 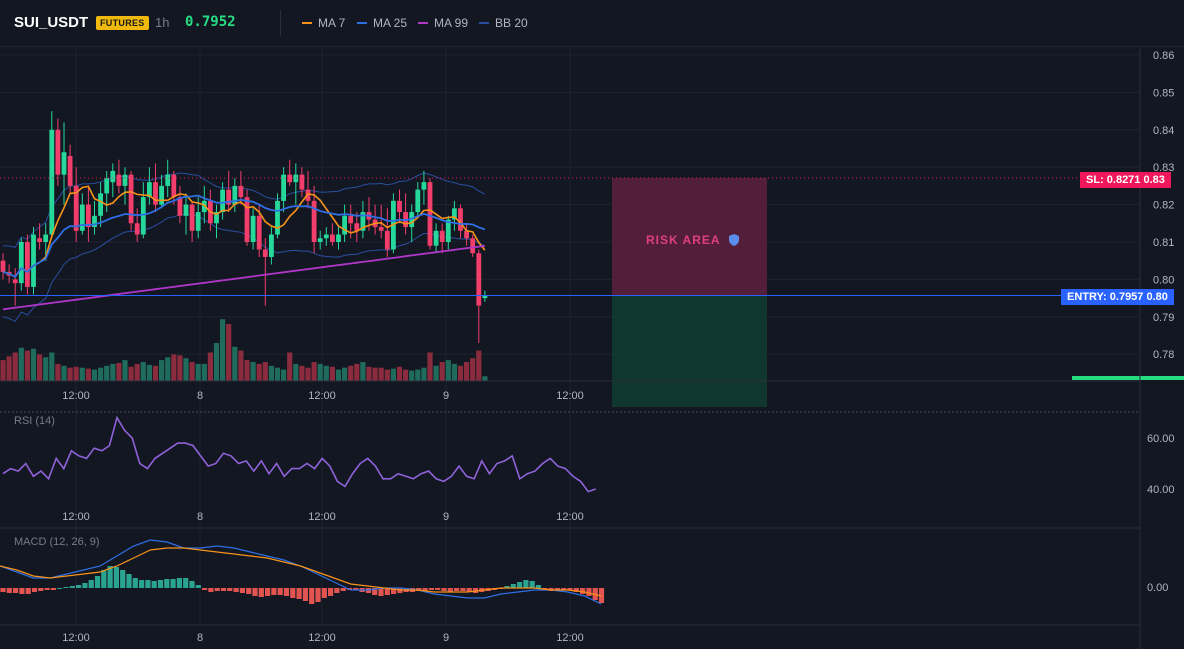 What do you see at coordinates (1163, 280) in the screenshot?
I see `price-tick-6: 0.80` at bounding box center [1163, 280].